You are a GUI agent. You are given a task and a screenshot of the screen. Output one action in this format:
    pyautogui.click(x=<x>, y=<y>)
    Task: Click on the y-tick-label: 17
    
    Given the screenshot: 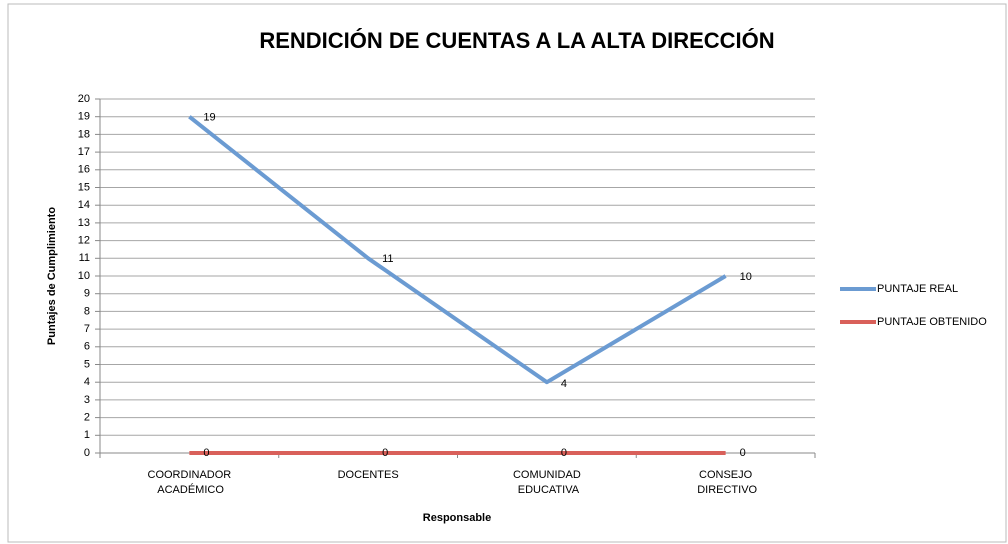 What is the action you would take?
    pyautogui.click(x=84, y=152)
    